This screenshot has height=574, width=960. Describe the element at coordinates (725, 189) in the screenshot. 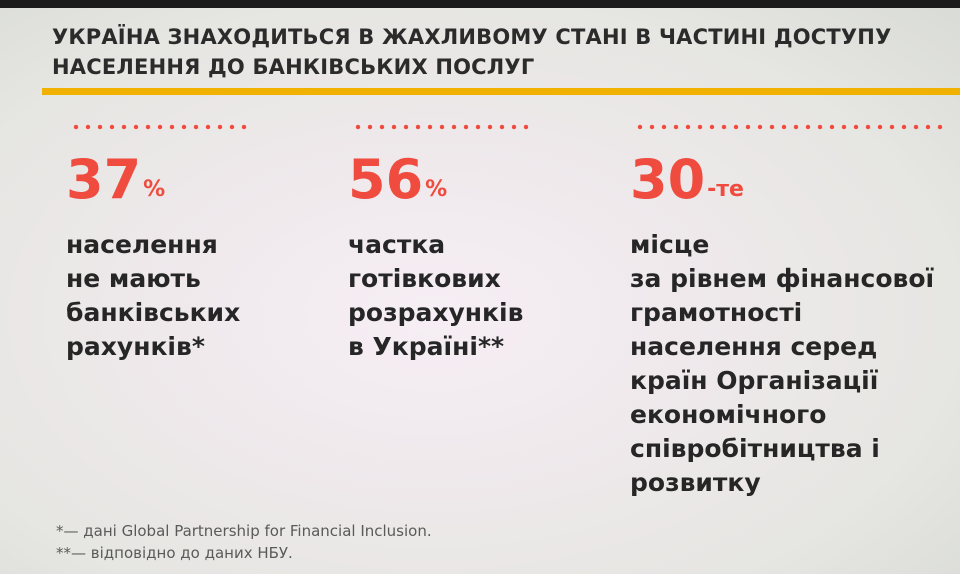

I see `stat-unit: -те` at that location.